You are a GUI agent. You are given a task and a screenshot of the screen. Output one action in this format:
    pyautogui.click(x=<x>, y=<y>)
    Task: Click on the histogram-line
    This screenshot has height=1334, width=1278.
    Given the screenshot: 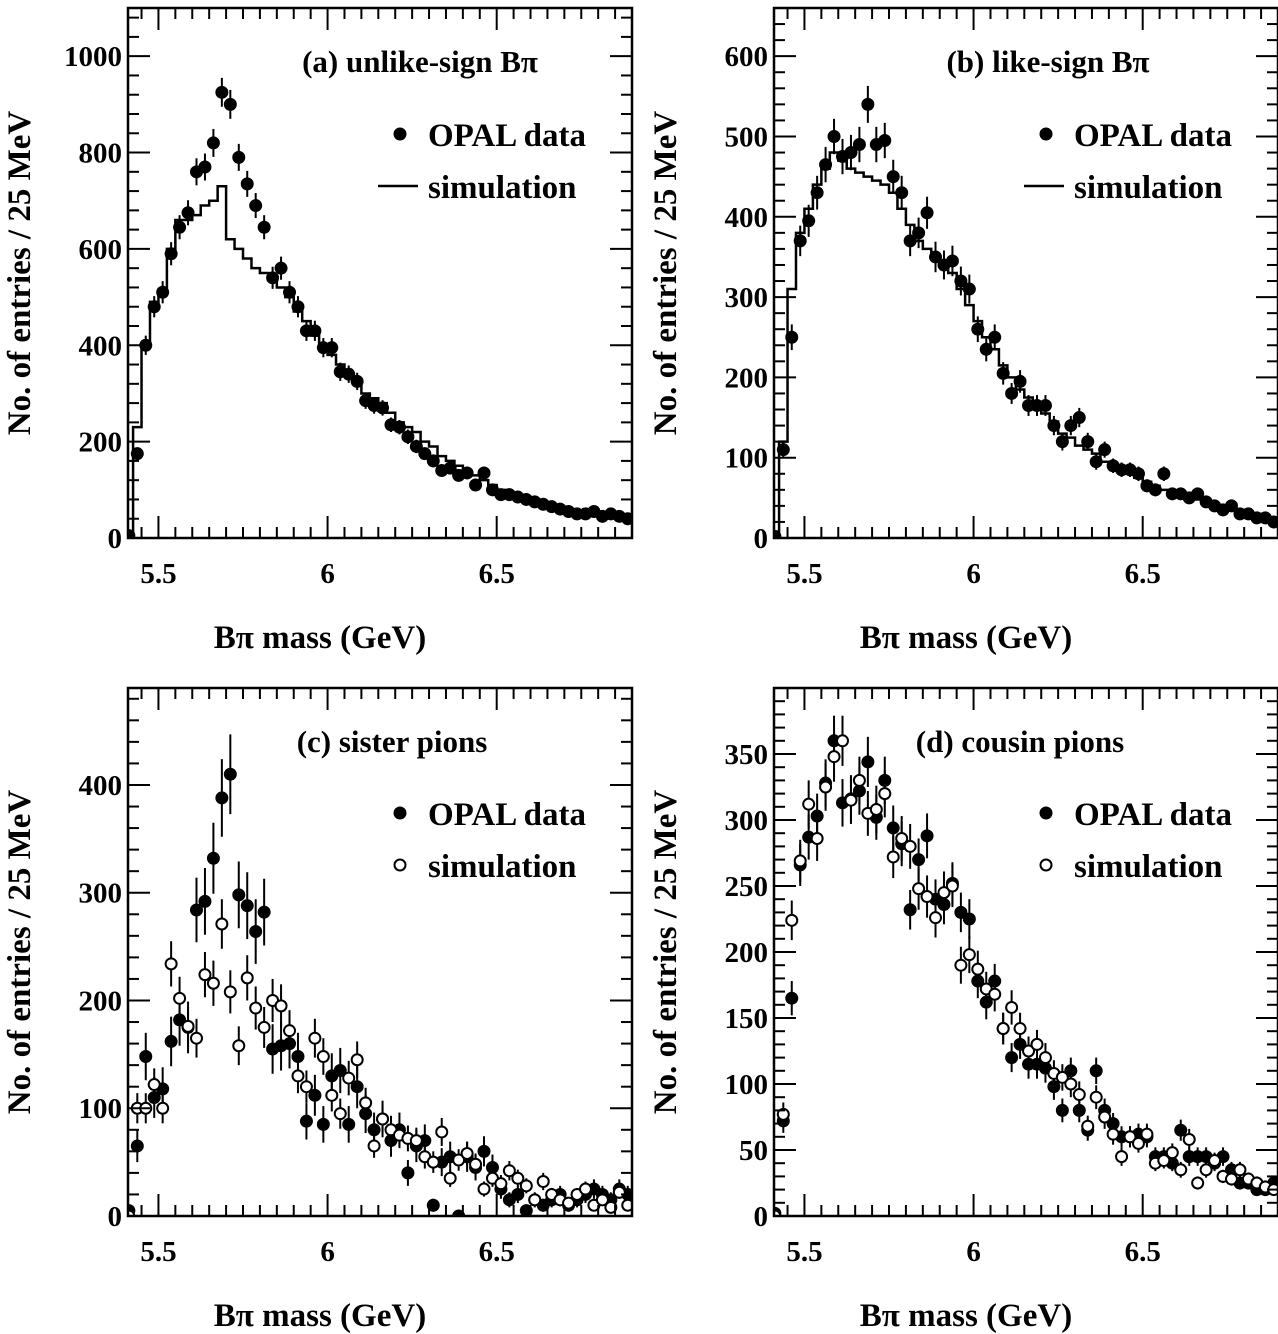 What is the action you would take?
    pyautogui.click(x=380, y=361)
    